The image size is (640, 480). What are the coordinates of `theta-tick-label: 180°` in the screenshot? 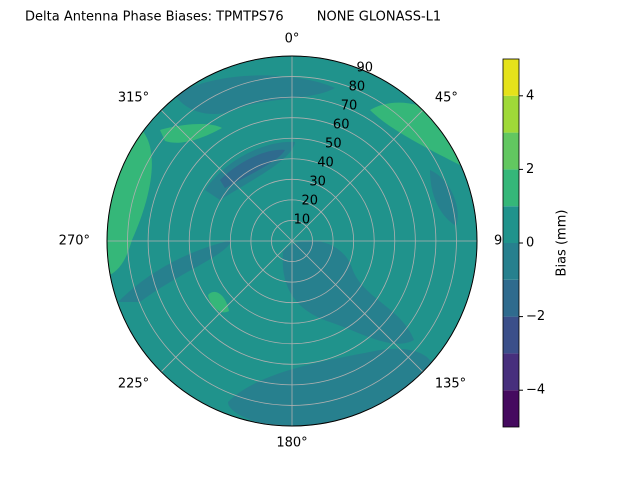 It's located at (291, 443).